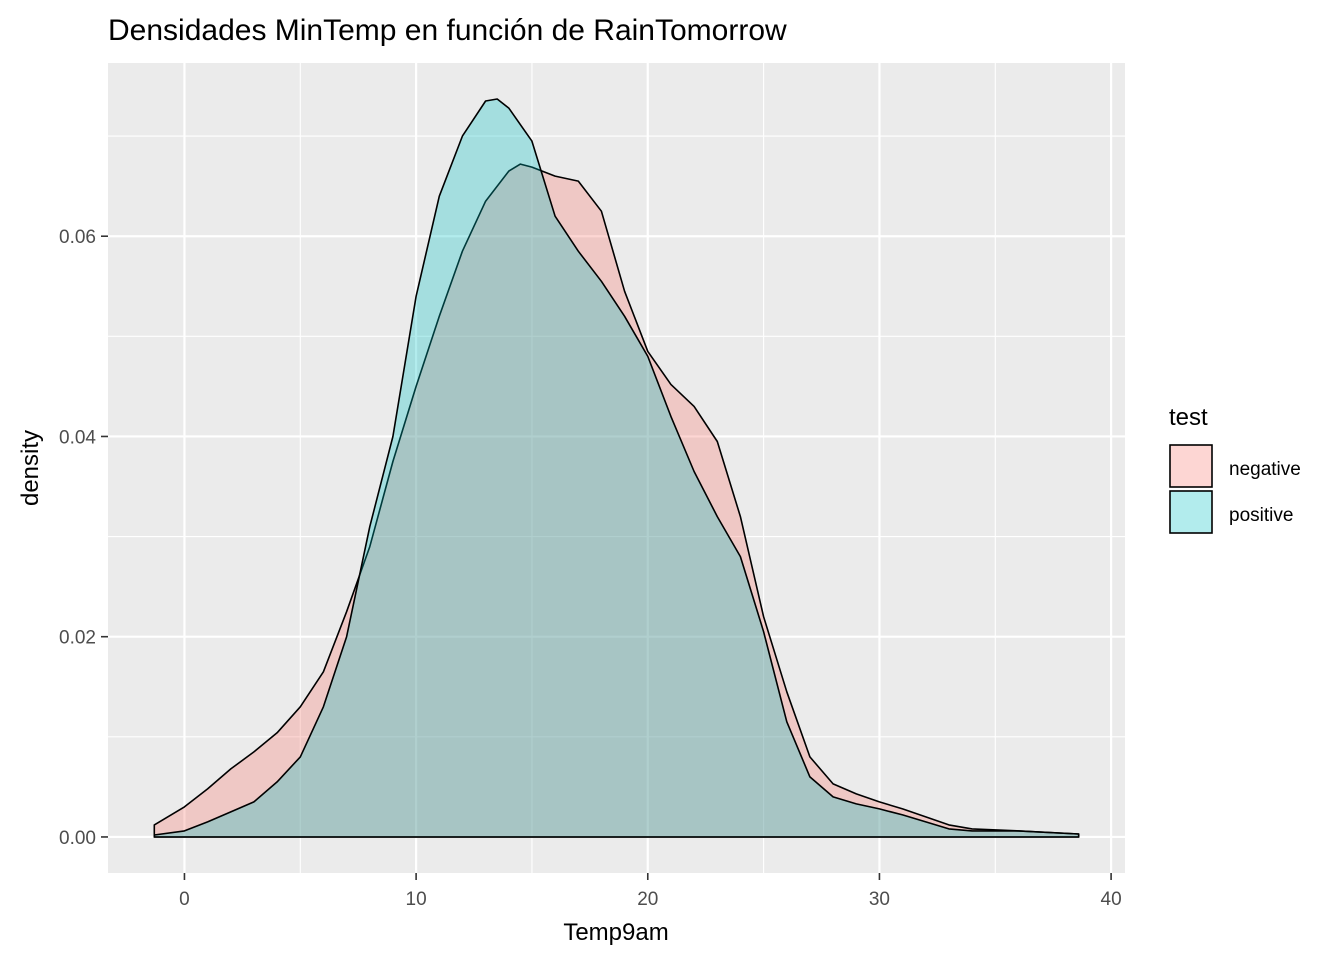 The height and width of the screenshot is (960, 1344). What do you see at coordinates (647, 899) in the screenshot?
I see `x-tick-label: 20` at bounding box center [647, 899].